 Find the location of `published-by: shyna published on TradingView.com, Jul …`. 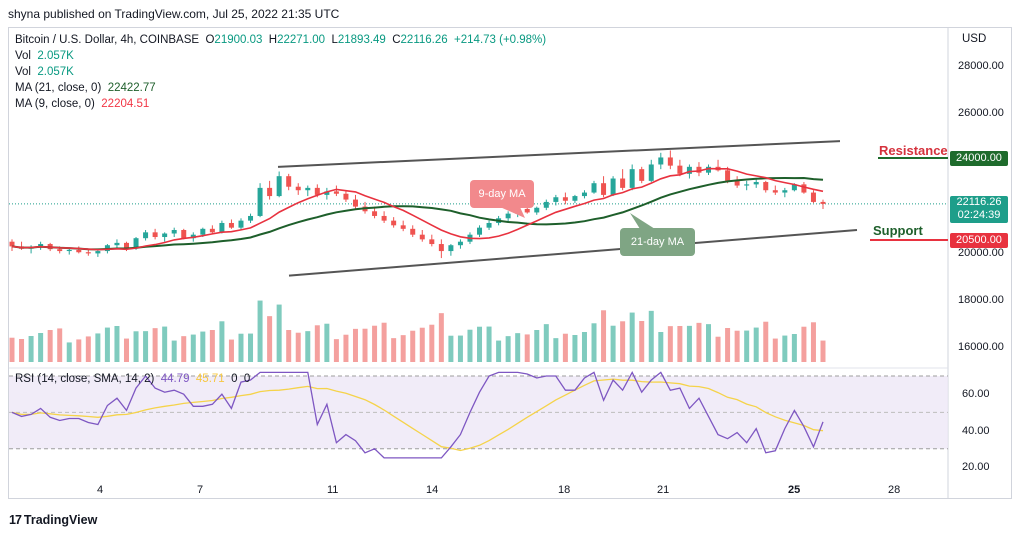

published-by: shyna published on TradingView.com, Jul … is located at coordinates (174, 14).